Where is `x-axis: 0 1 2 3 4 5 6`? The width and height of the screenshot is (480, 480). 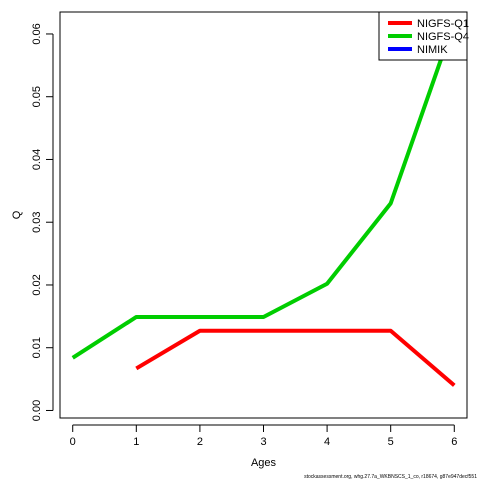
x-axis: 0 1 2 3 4 5 6 is located at coordinates (263, 436).